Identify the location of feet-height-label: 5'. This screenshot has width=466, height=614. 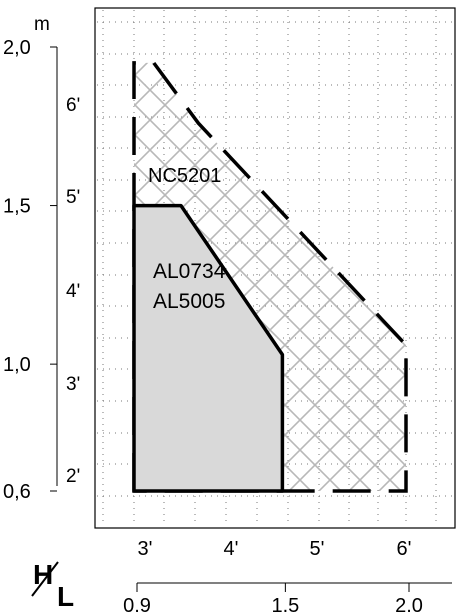
(73, 197).